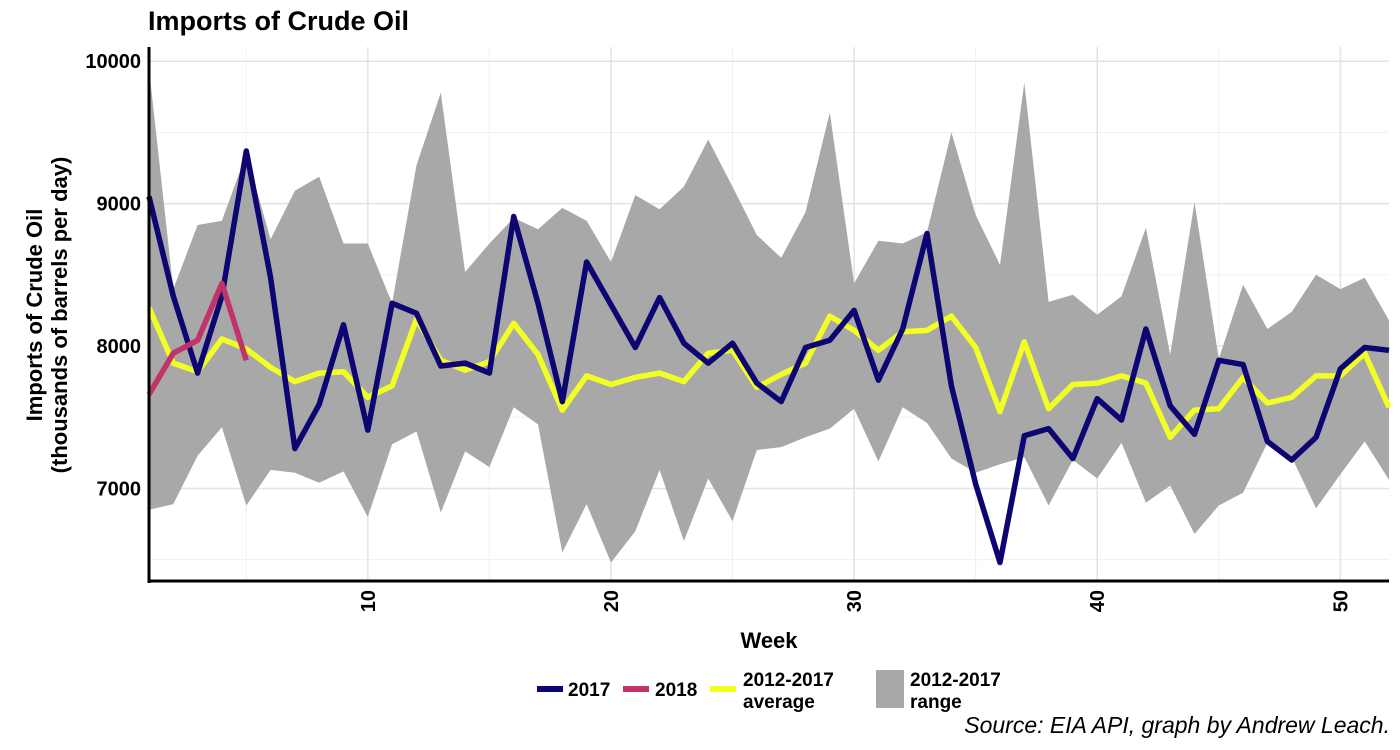  What do you see at coordinates (676, 690) in the screenshot?
I see `legend-label-2018: 2018` at bounding box center [676, 690].